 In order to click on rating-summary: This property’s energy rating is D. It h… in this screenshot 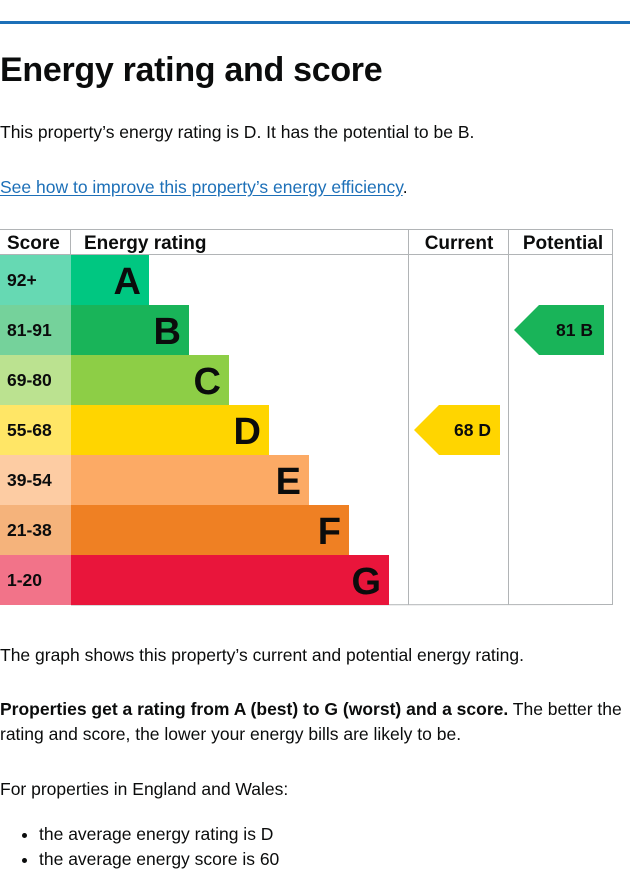, I will do `click(237, 132)`.